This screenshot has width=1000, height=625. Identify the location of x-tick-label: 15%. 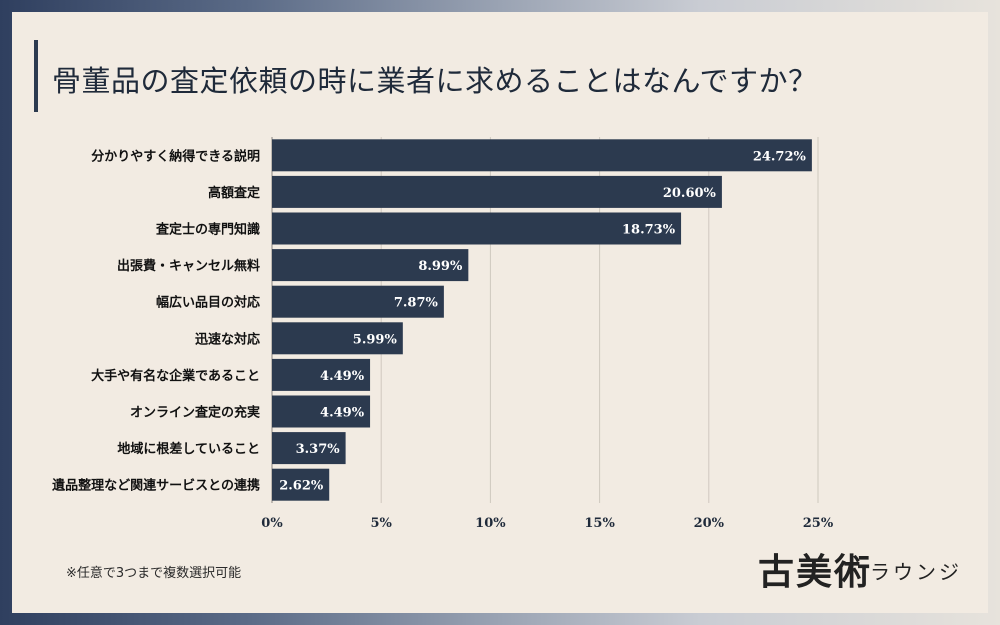
(599, 523).